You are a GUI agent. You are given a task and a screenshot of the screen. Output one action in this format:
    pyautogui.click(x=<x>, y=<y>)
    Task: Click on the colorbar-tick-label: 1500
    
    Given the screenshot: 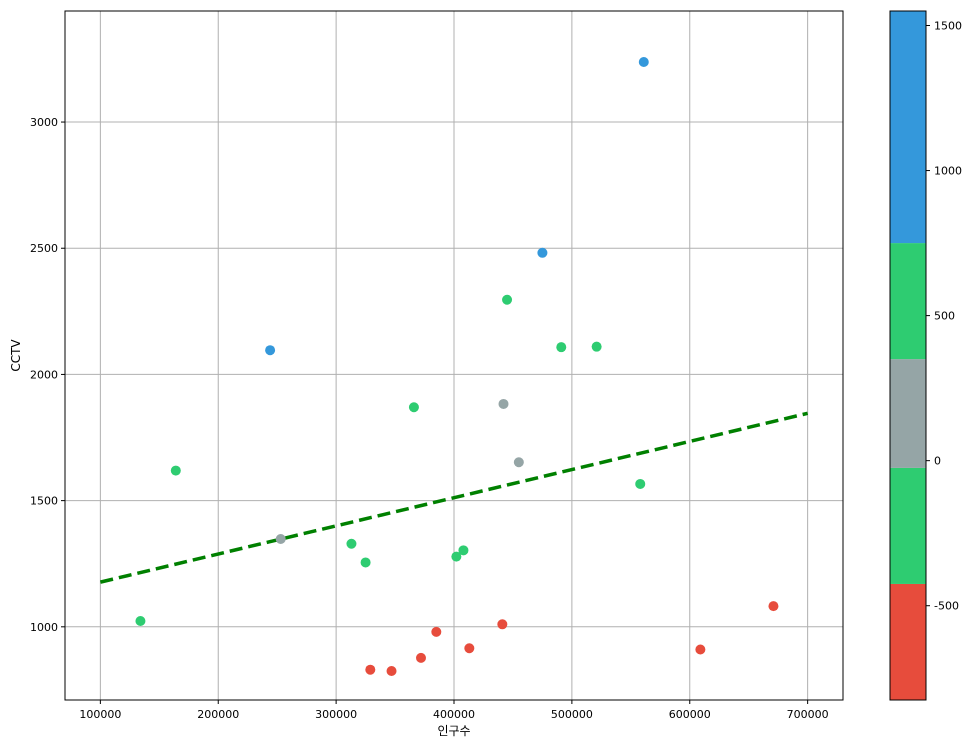 What is the action you would take?
    pyautogui.click(x=948, y=26)
    